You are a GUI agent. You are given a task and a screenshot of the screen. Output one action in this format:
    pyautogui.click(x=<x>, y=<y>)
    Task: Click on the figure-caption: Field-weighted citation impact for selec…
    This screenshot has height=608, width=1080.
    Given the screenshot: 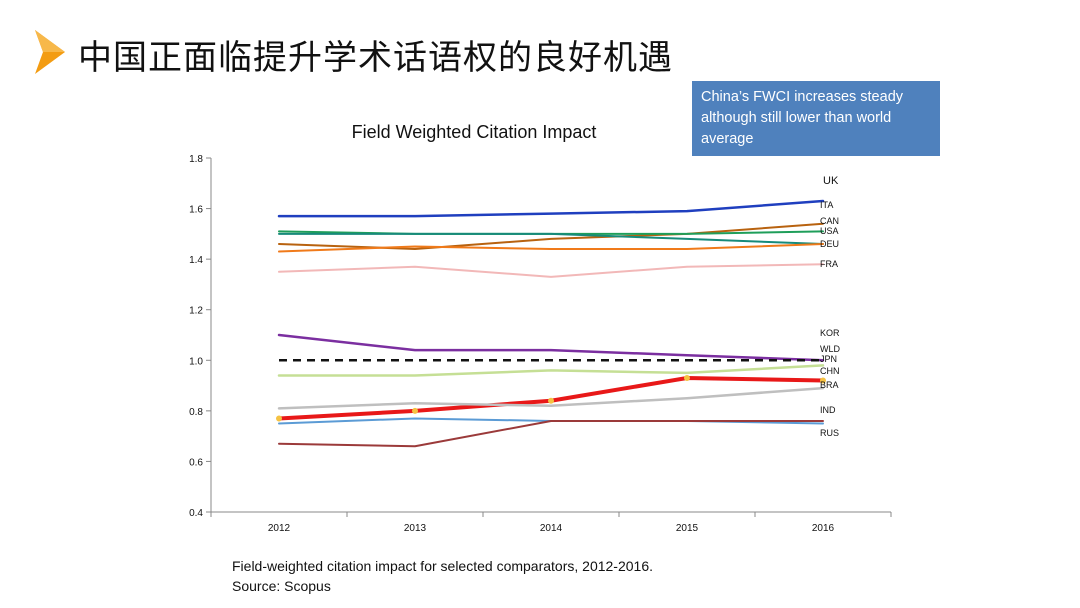 What is the action you would take?
    pyautogui.click(x=442, y=576)
    